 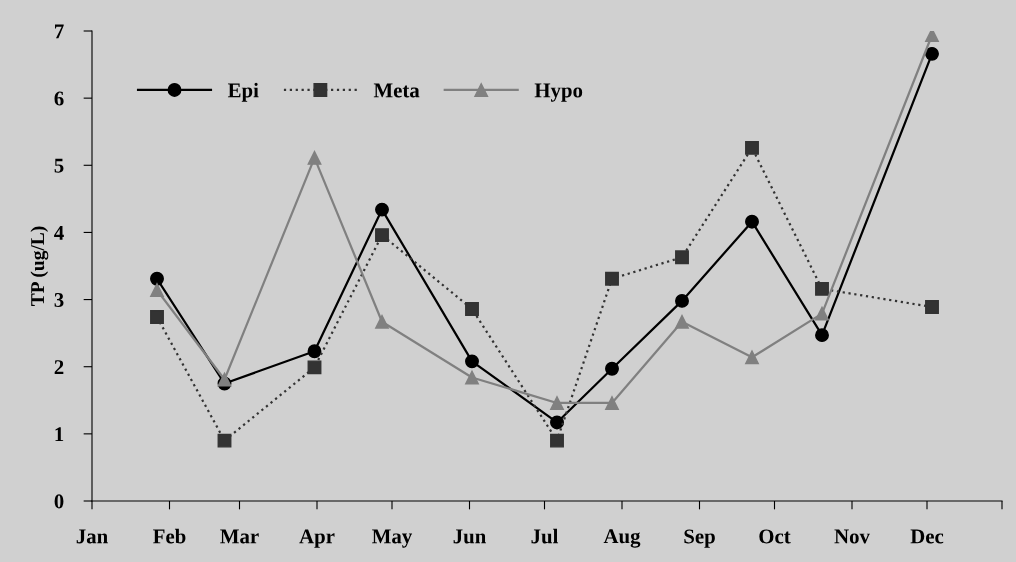 I want to click on y-tick-label: 5, so click(x=59, y=165).